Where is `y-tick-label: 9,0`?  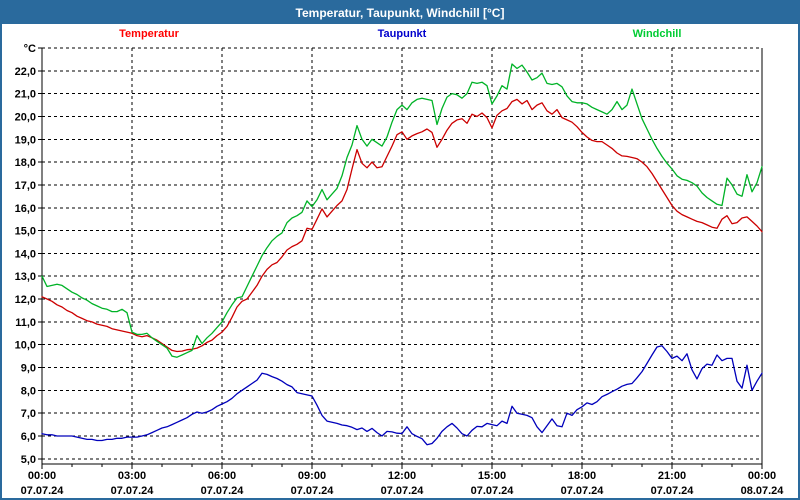
y-tick-label: 9,0 is located at coordinates (28, 369).